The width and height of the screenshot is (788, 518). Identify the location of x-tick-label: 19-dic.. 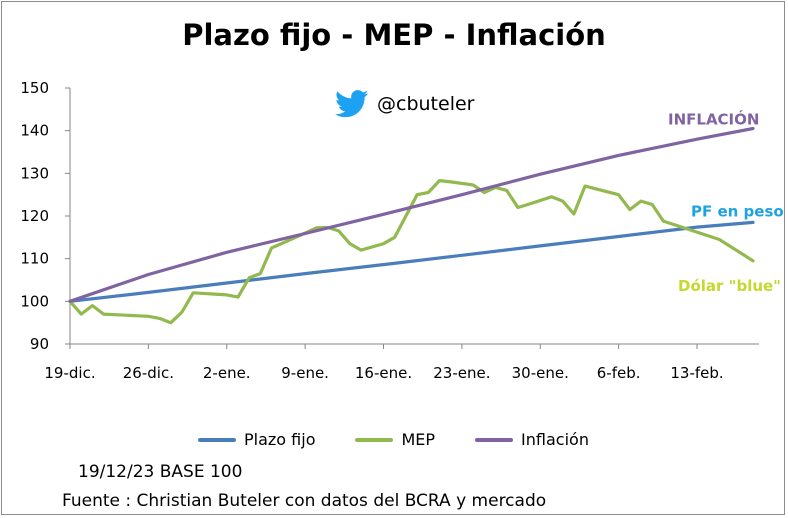
(69, 373).